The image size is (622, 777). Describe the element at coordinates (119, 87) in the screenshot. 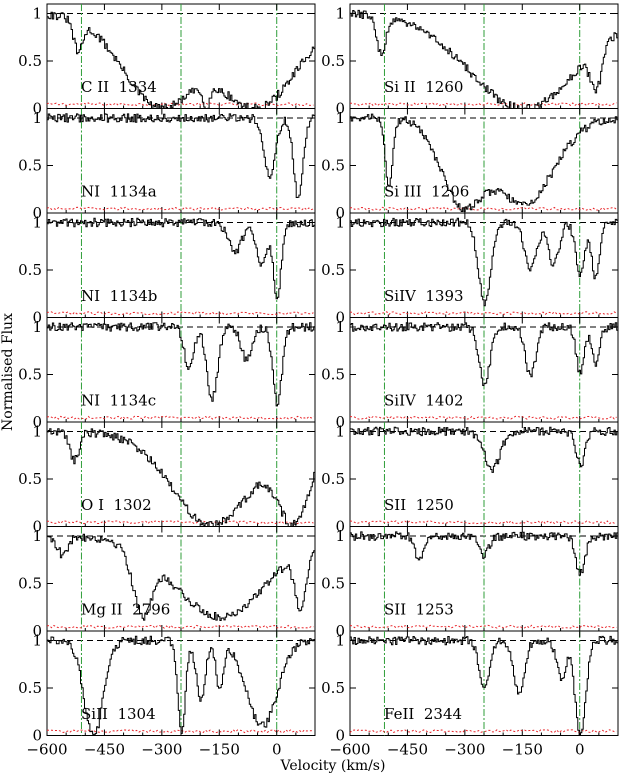

I see `ion-label: C II 1334` at that location.